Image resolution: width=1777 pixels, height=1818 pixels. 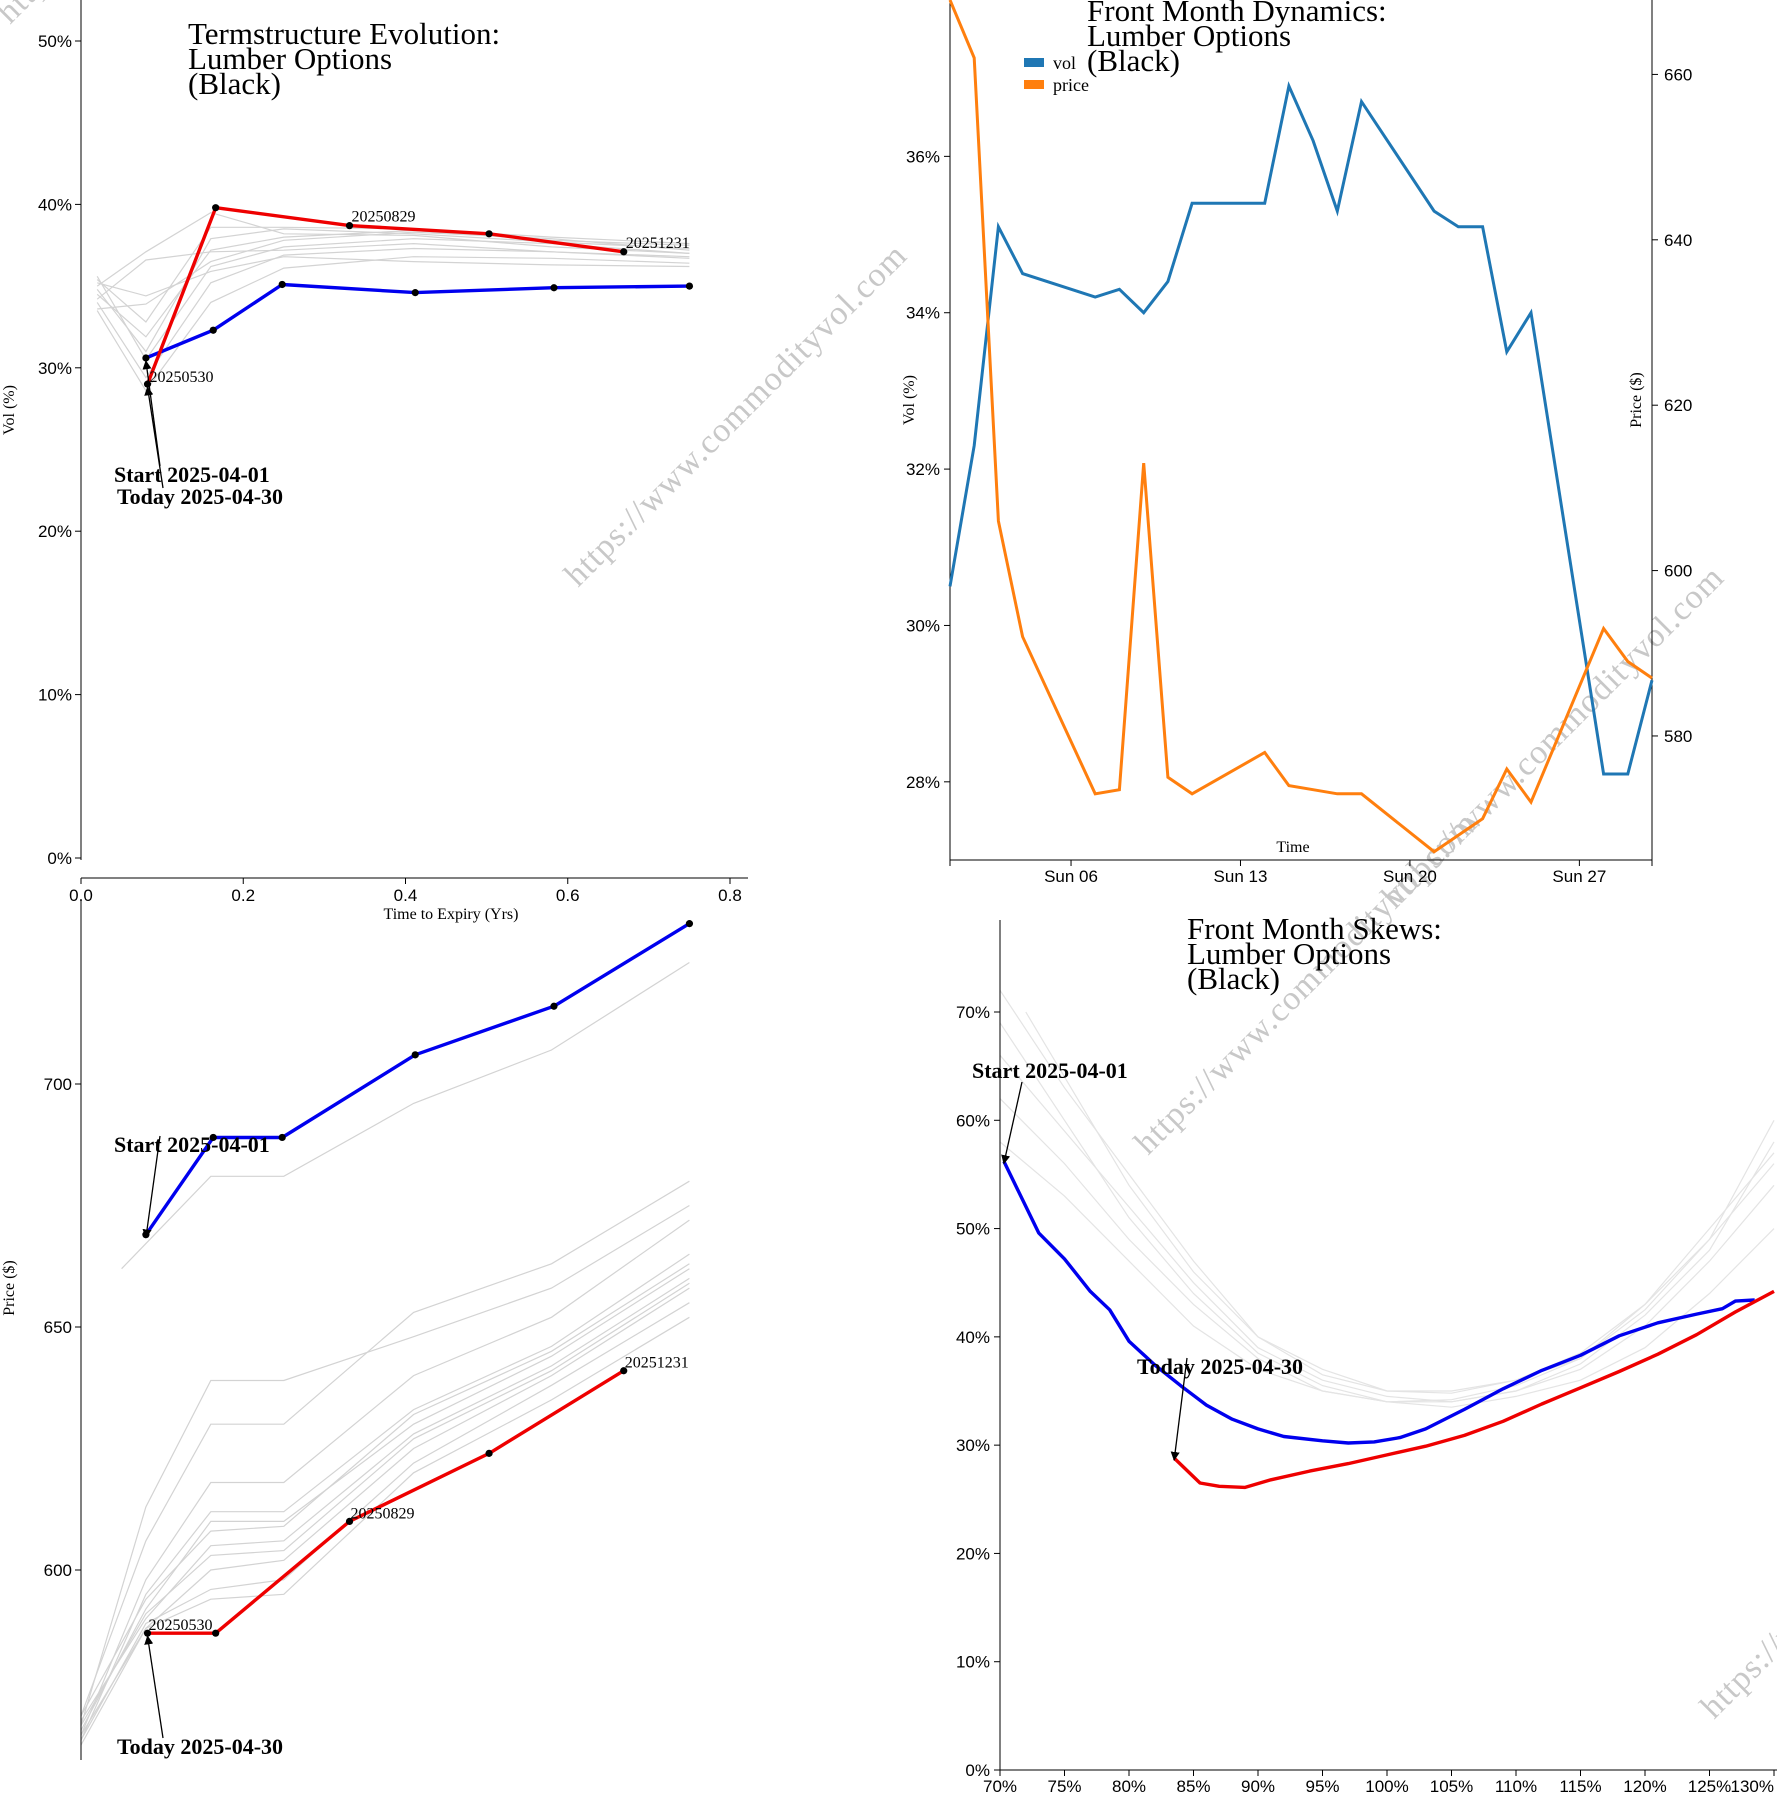 I want to click on skews-title-line: (Black), so click(x=1233, y=978).